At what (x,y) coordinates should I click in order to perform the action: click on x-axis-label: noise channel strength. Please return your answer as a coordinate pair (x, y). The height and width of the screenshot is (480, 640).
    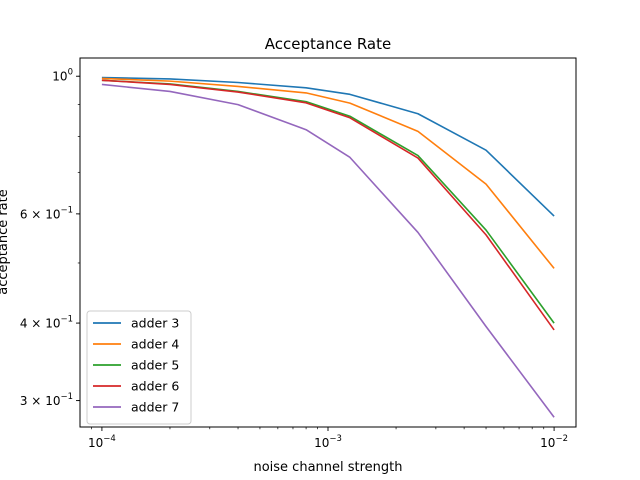
    Looking at the image, I should click on (327, 467).